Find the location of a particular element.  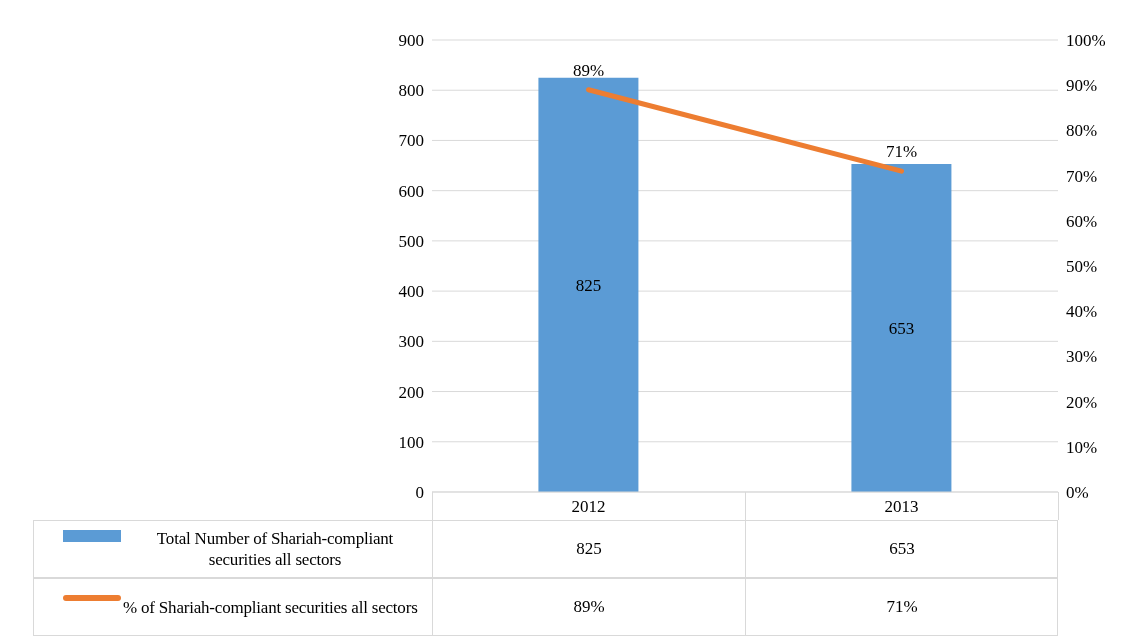

data-label: 89% is located at coordinates (588, 607).